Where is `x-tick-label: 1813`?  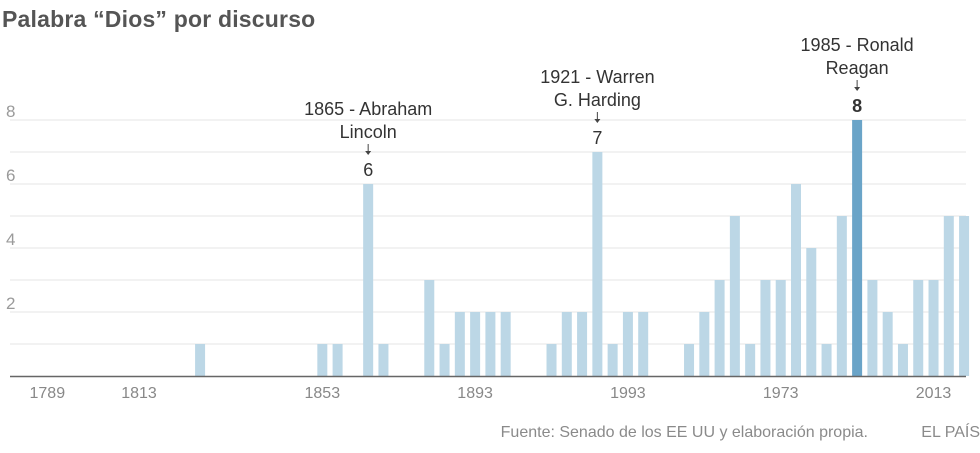 x-tick-label: 1813 is located at coordinates (139, 393).